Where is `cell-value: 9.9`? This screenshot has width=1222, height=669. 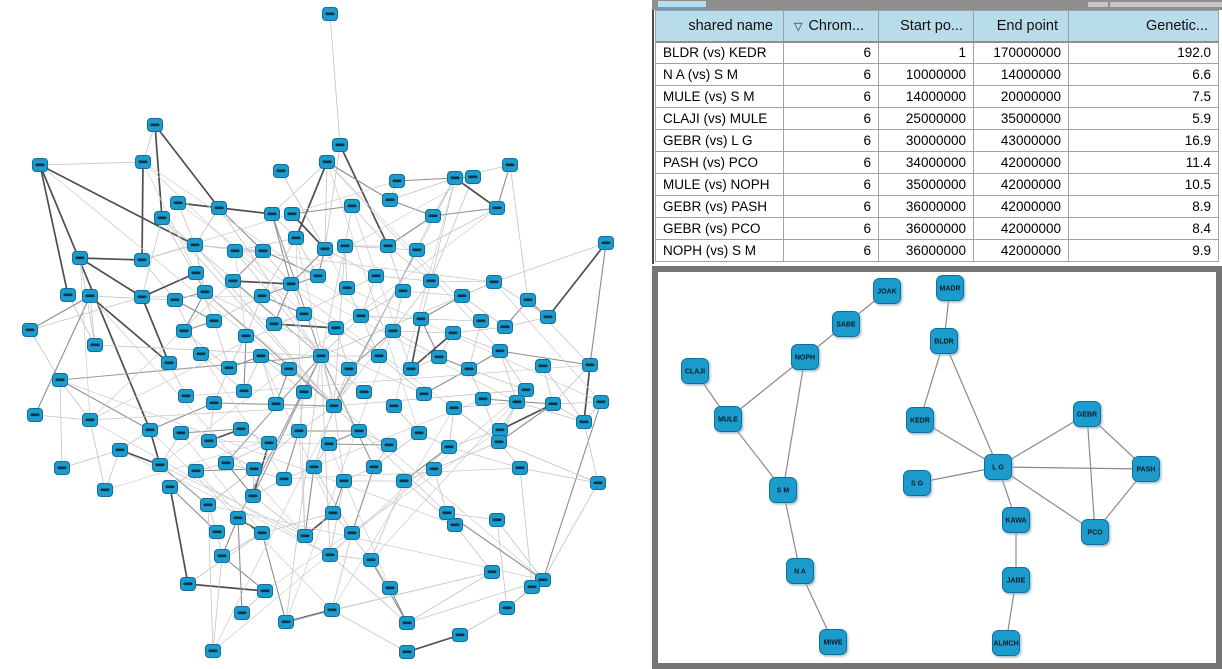 cell-value: 9.9 is located at coordinates (1143, 250).